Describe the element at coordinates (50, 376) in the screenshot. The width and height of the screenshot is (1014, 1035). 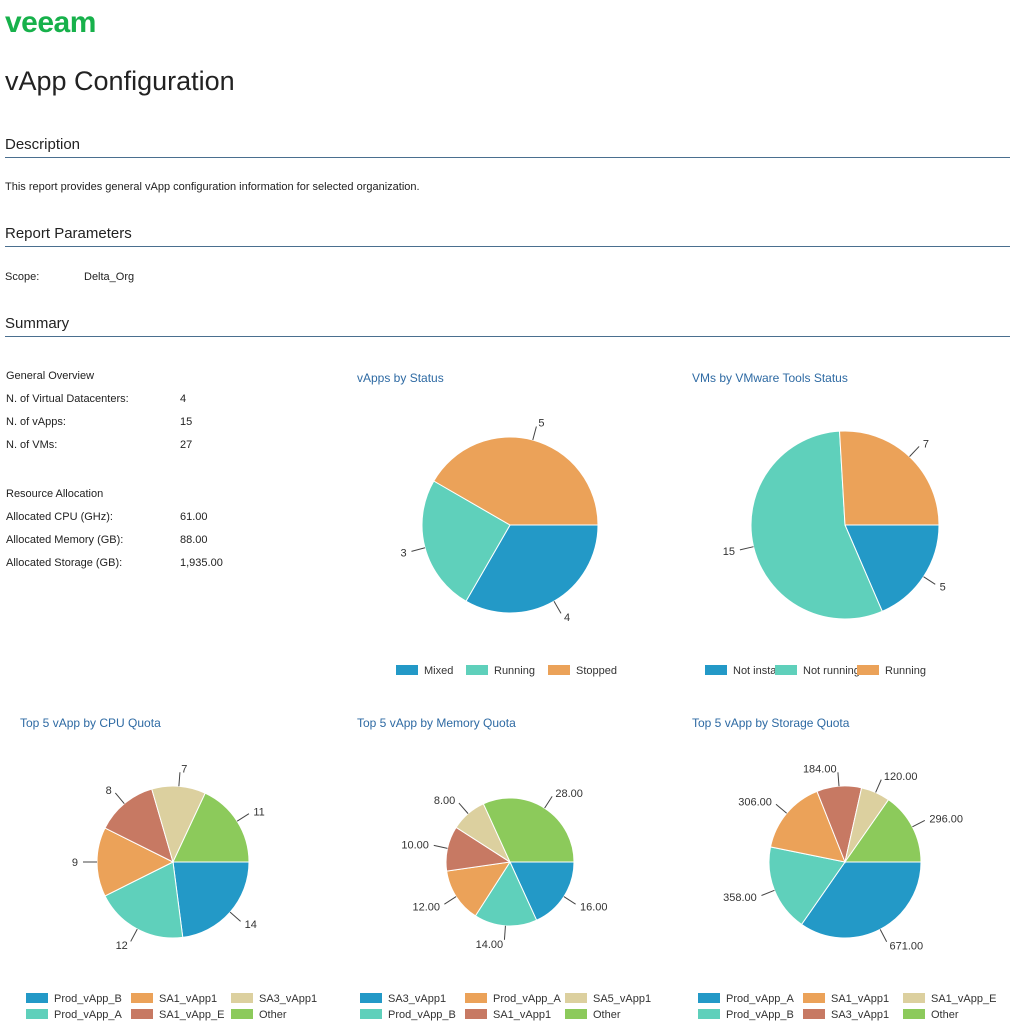
I see `general-overview-title: General Overview` at that location.